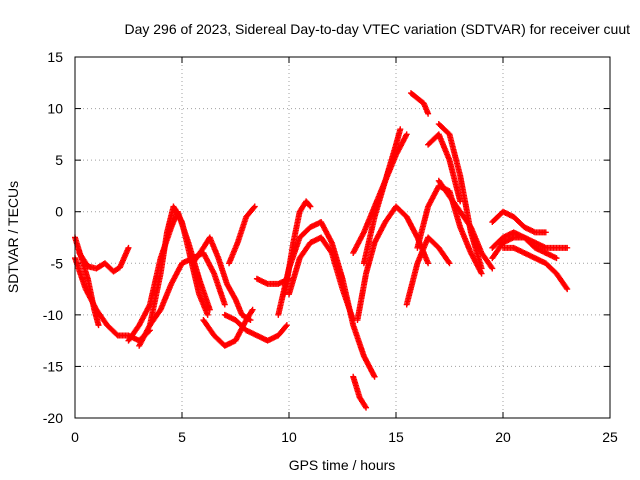 The height and width of the screenshot is (480, 640). What do you see at coordinates (59, 212) in the screenshot?
I see `y-tick-label: 0` at bounding box center [59, 212].